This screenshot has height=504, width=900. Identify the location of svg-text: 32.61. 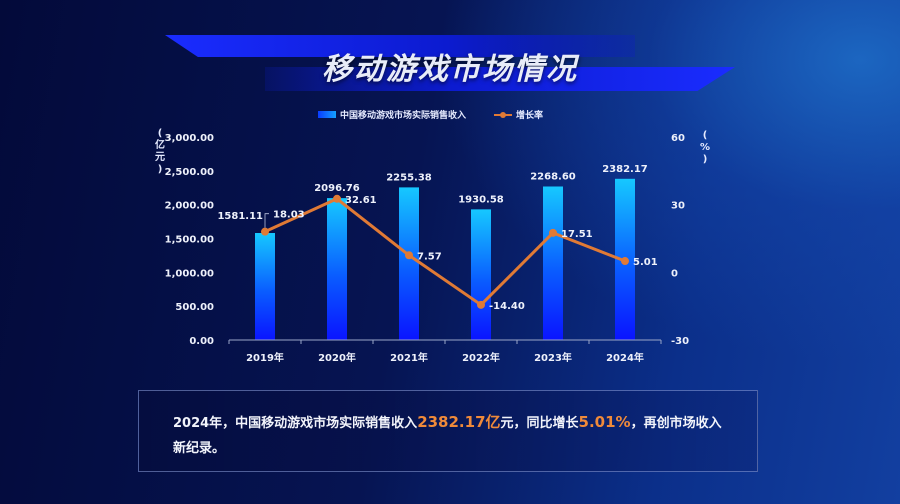
(361, 200).